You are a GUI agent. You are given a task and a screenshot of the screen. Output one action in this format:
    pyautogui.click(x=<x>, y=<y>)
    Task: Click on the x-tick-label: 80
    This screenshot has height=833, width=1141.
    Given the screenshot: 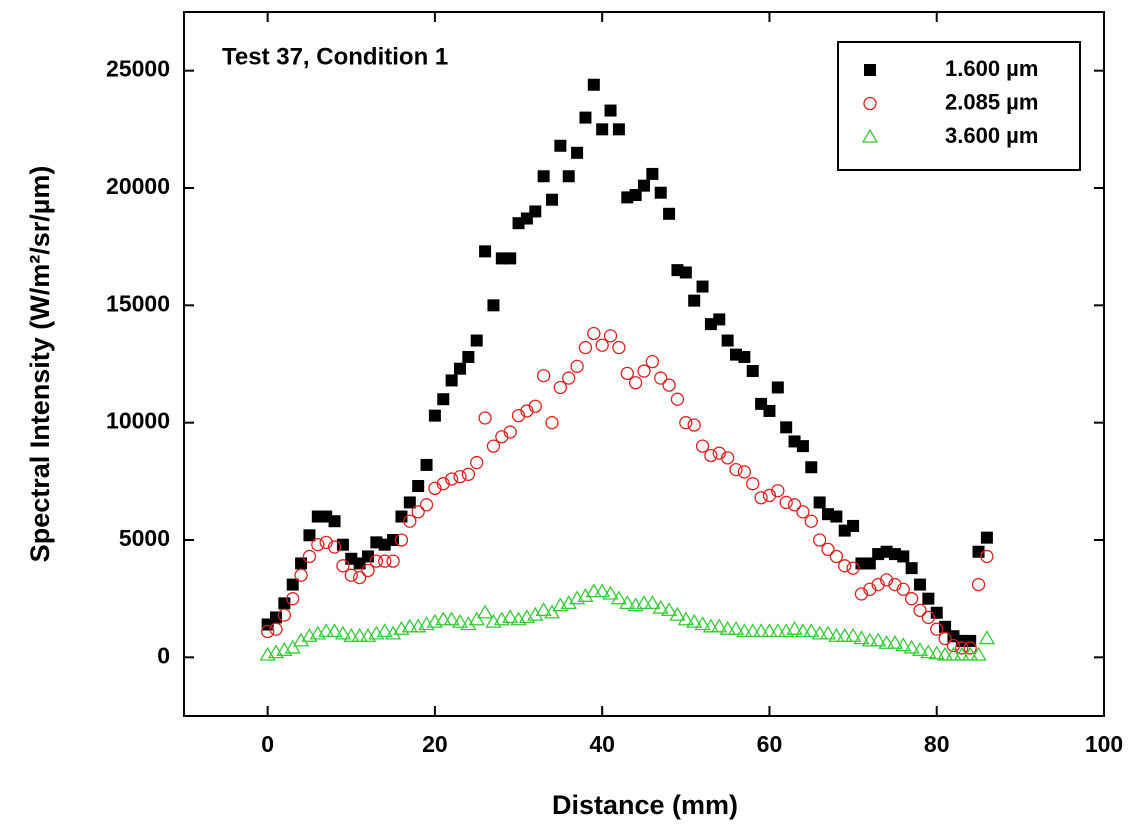 What is the action you would take?
    pyautogui.click(x=937, y=744)
    